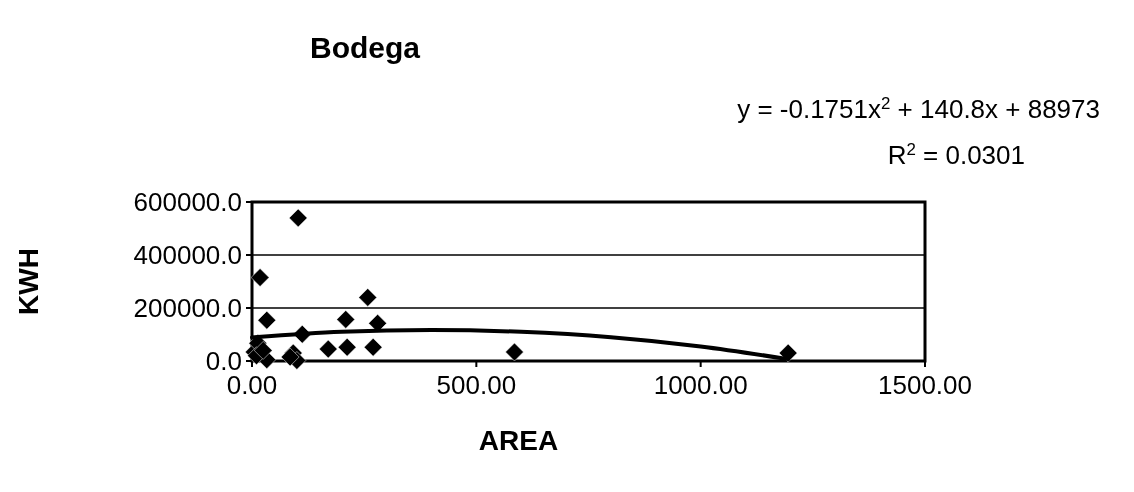 The height and width of the screenshot is (492, 1134). I want to click on y-tick-label: 600000.0, so click(187, 202).